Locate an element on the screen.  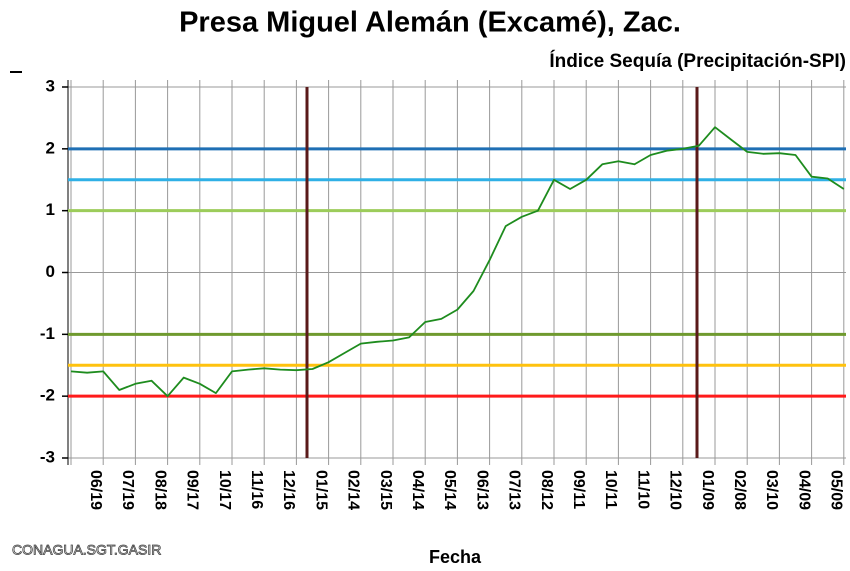
y-tick-label: -2 is located at coordinates (47, 395).